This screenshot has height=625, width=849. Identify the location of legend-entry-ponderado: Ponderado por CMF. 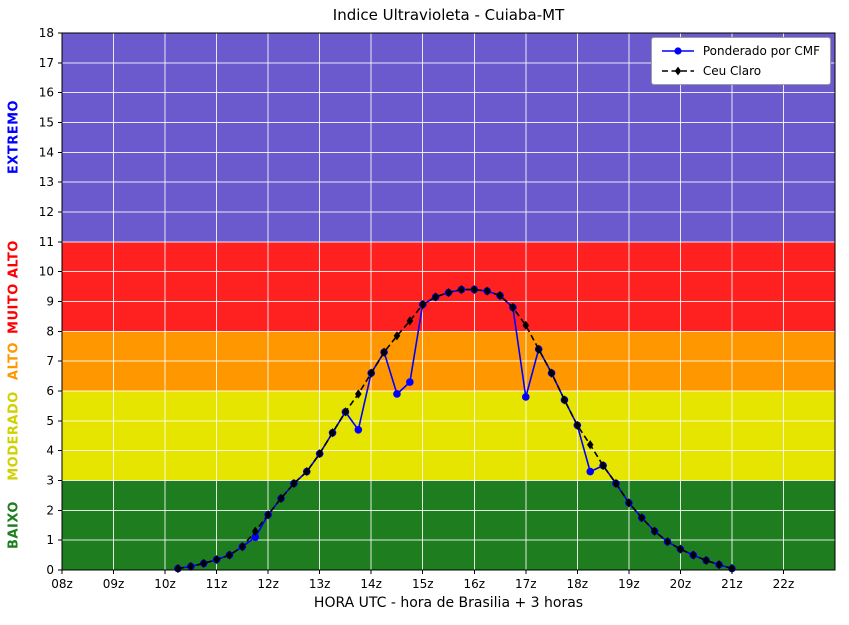
(740, 51).